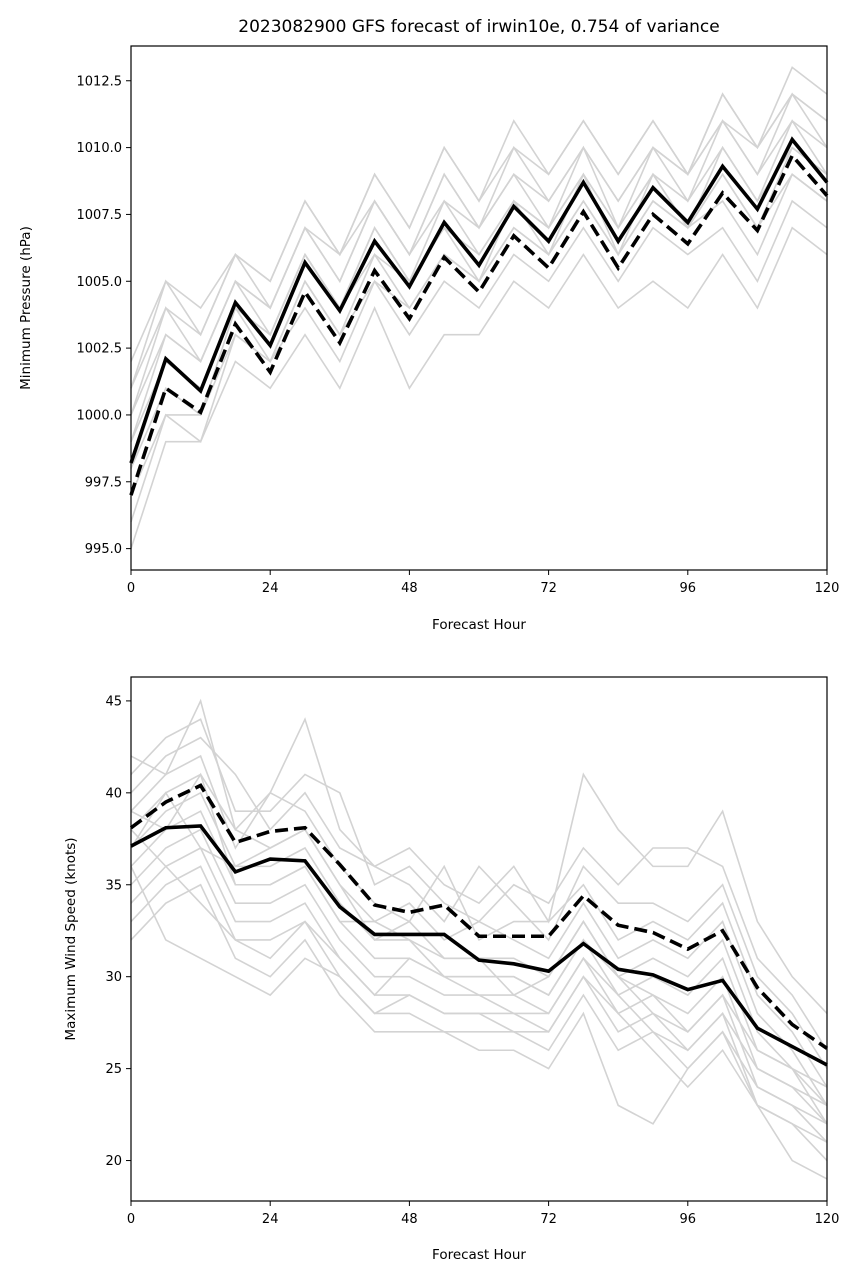  What do you see at coordinates (131, 588) in the screenshot?
I see `pressure-x-tick-label: 0` at bounding box center [131, 588].